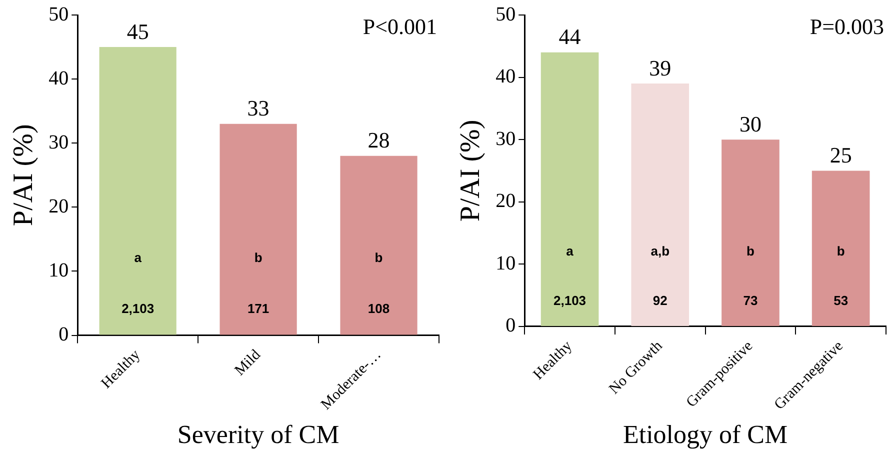  What do you see at coordinates (841, 300) in the screenshot?
I see `annotation: 53` at bounding box center [841, 300].